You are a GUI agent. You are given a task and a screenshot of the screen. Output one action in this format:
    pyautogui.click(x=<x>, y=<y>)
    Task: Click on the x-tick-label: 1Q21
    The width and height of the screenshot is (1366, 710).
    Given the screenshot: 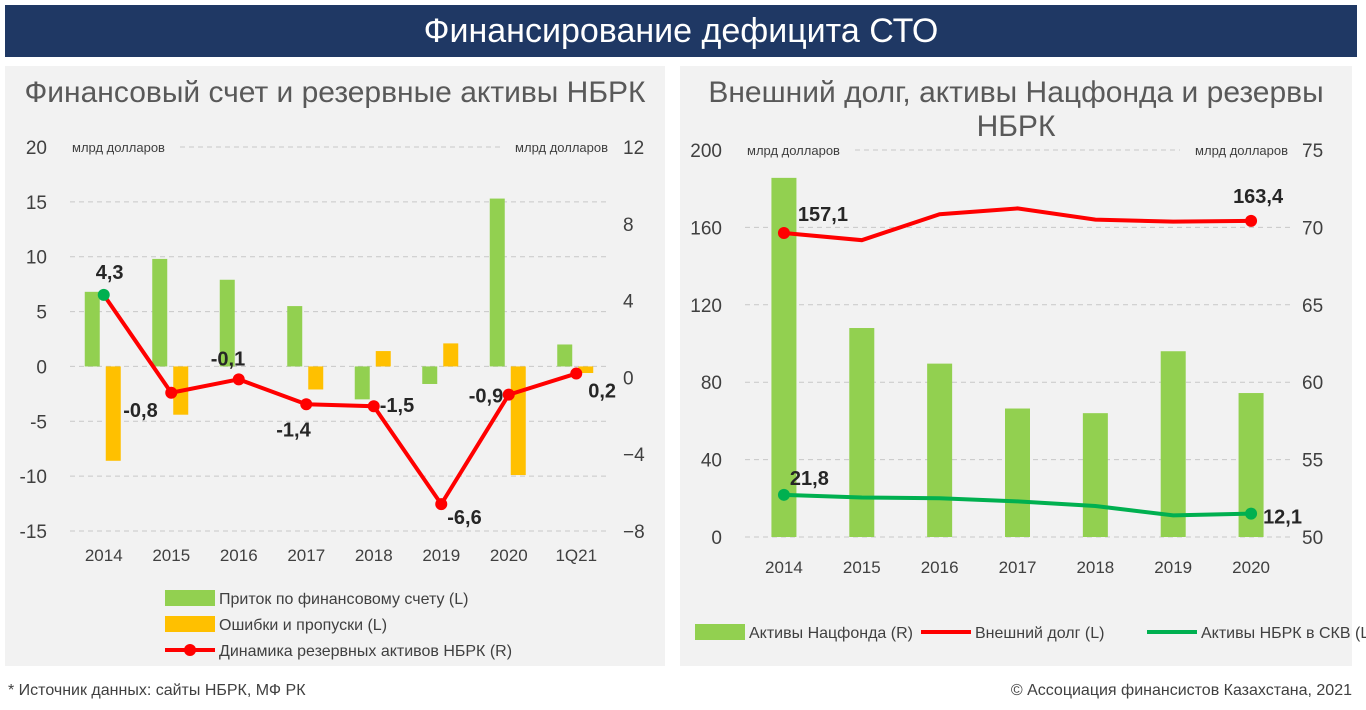 What is the action you would take?
    pyautogui.click(x=576, y=555)
    